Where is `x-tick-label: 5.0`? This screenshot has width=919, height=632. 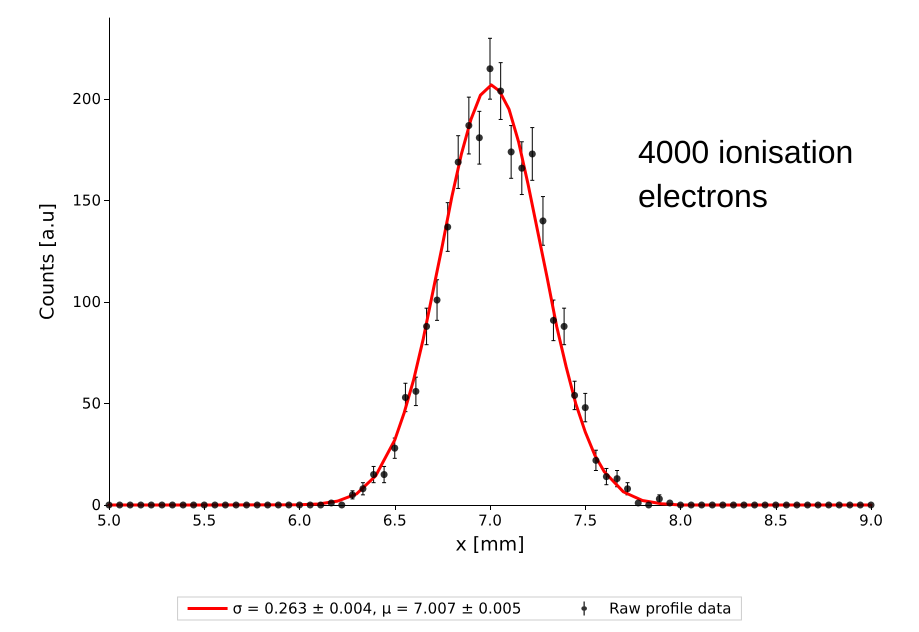
x-tick-label: 5.0 is located at coordinates (109, 521).